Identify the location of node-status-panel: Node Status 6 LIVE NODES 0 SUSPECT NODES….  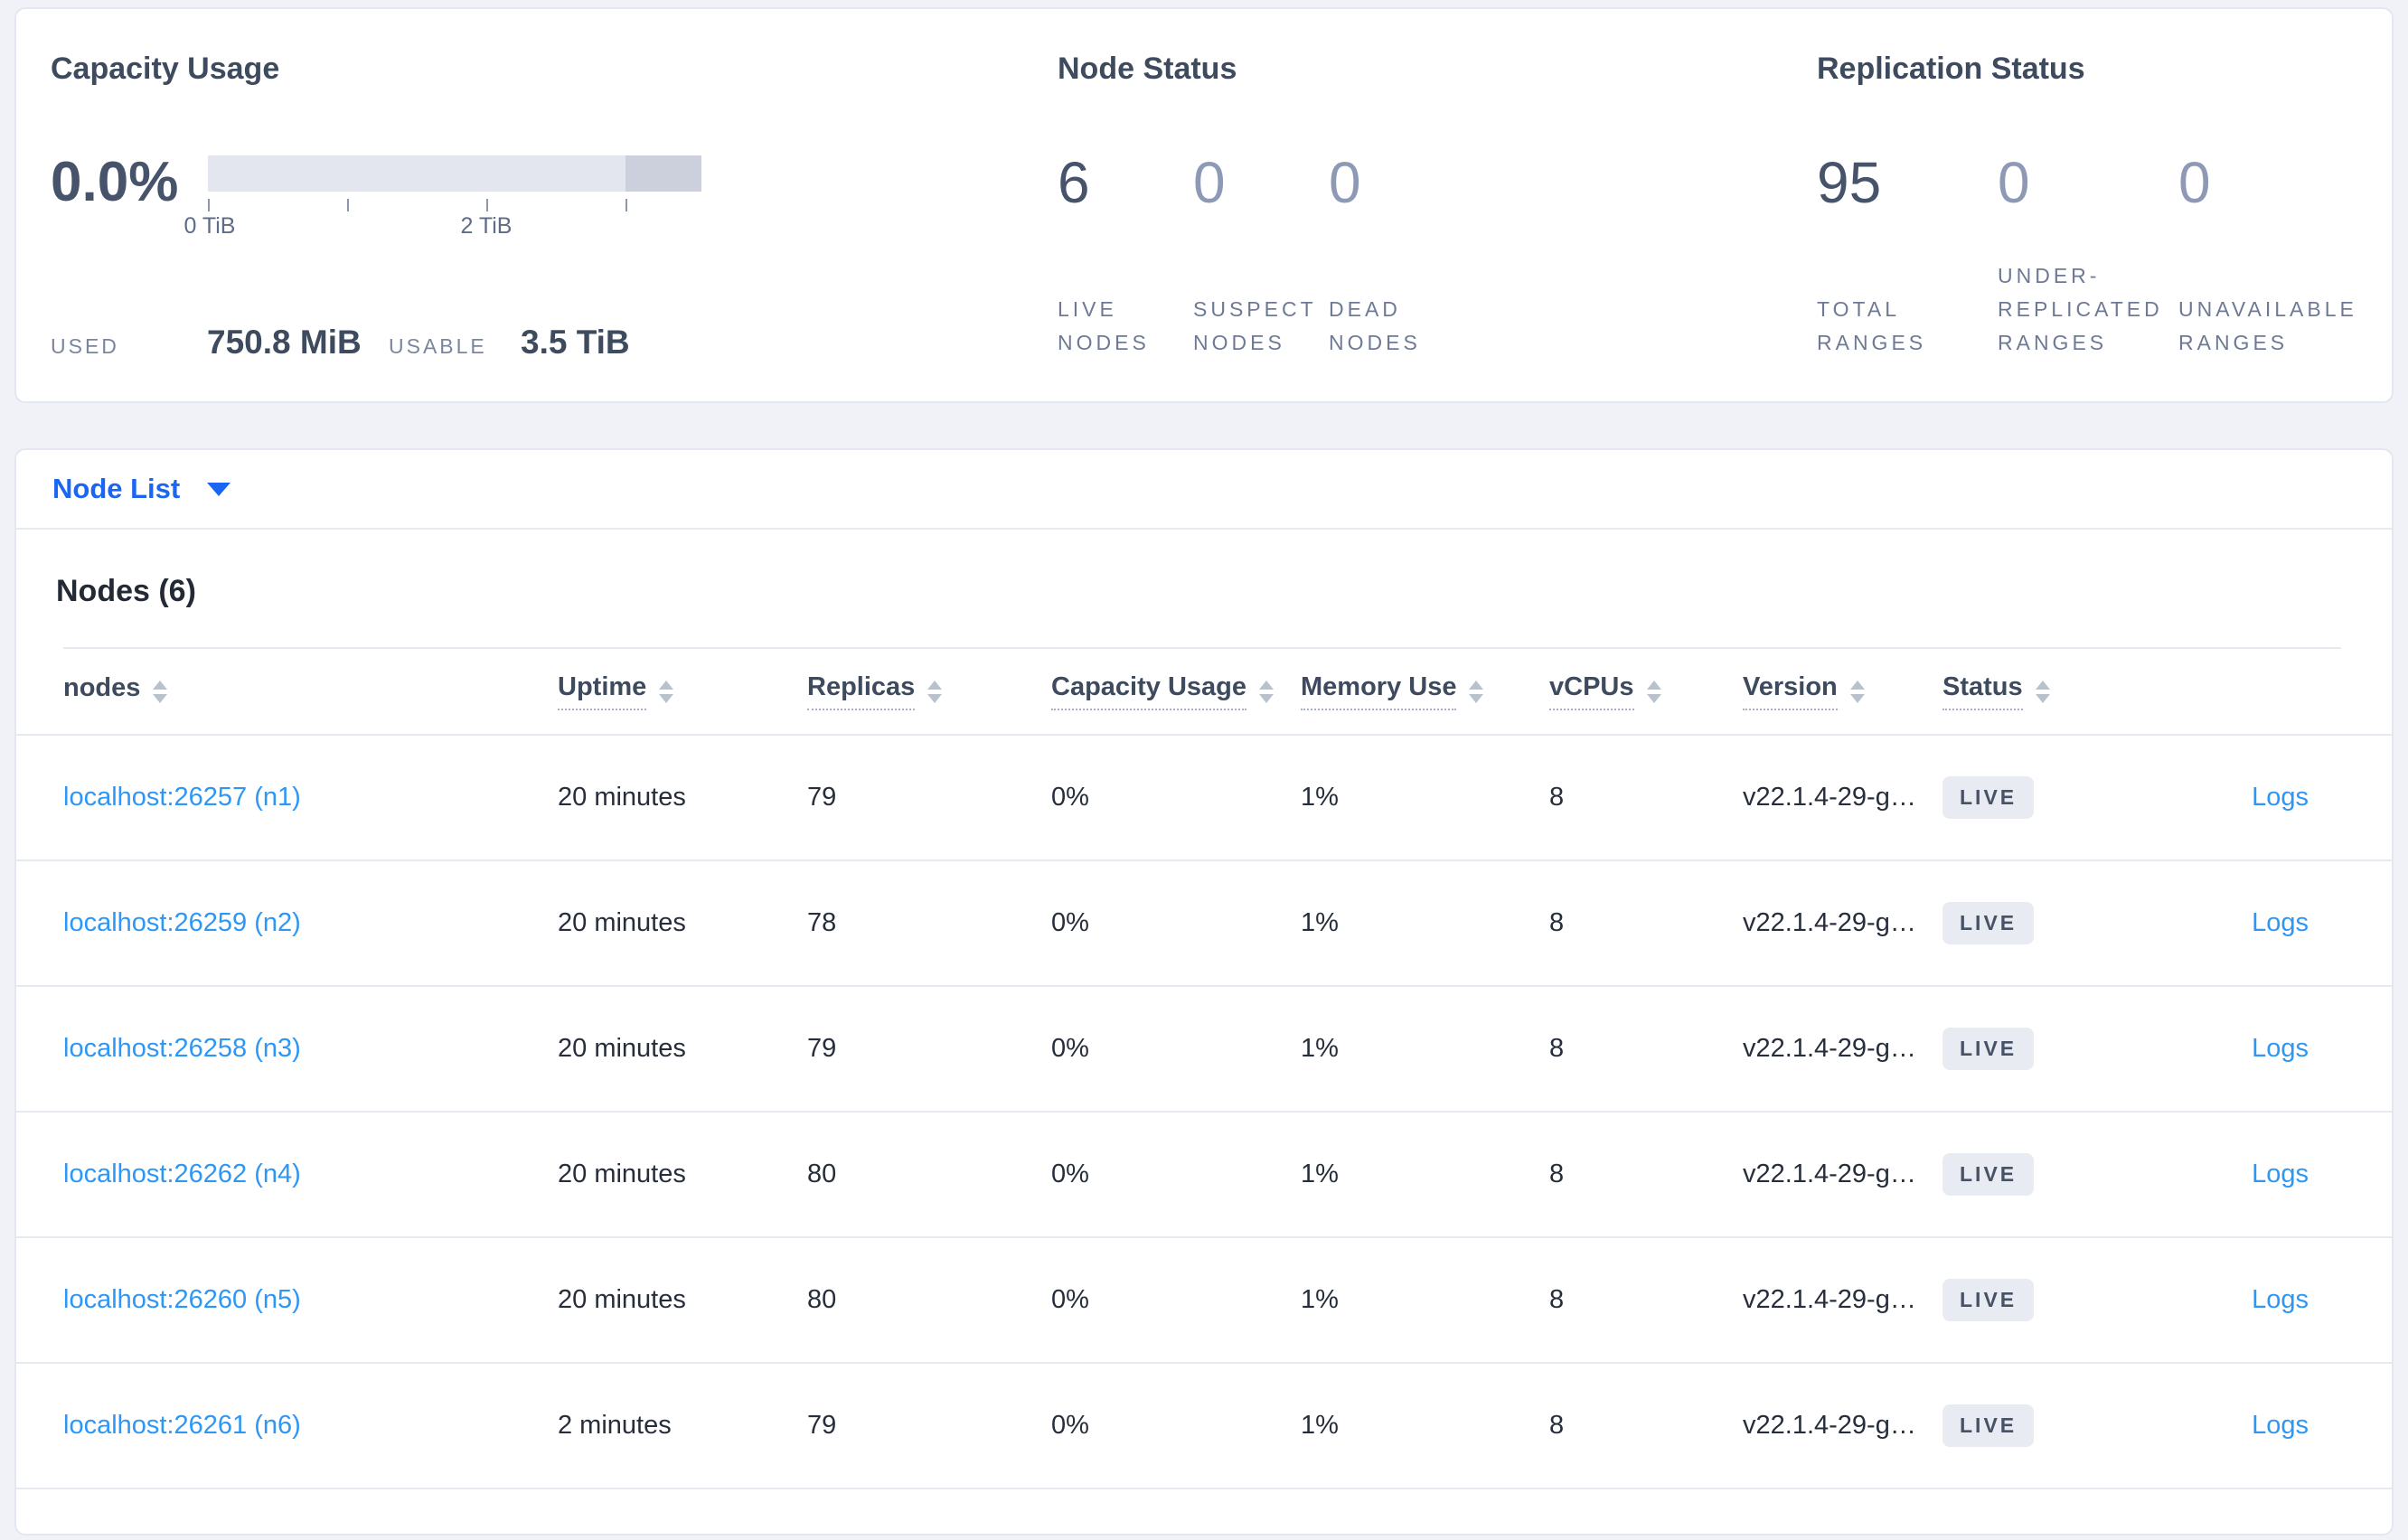
(1437, 205).